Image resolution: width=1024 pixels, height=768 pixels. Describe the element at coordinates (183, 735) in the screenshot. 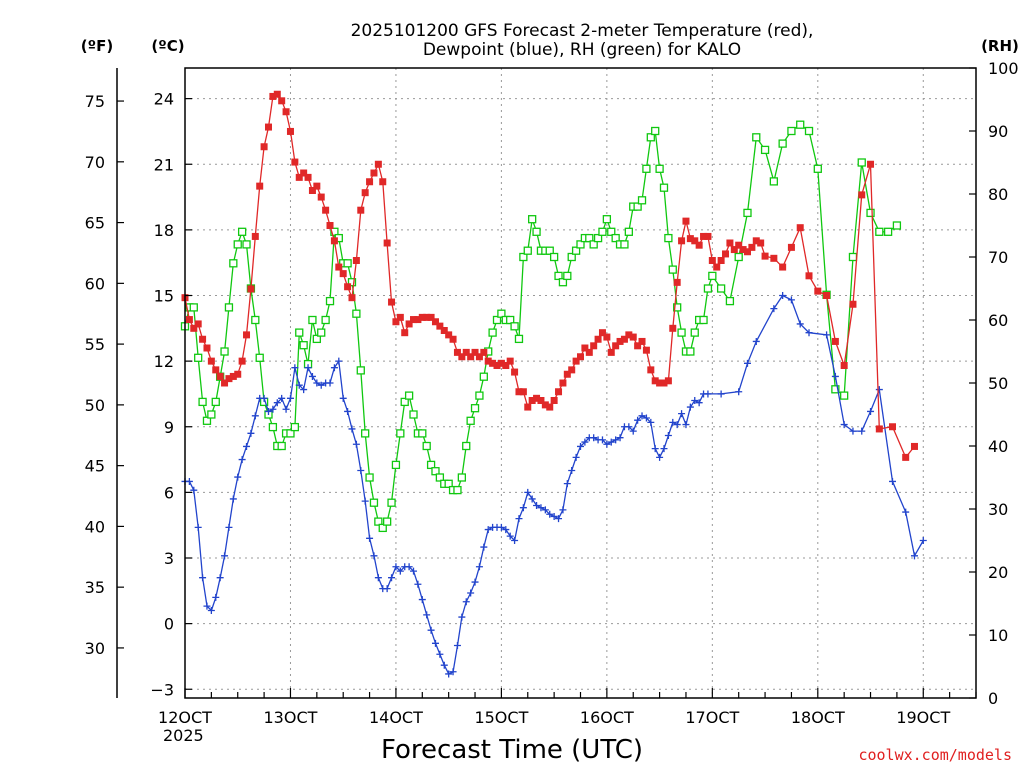

I see `x-year-label: 2025` at that location.